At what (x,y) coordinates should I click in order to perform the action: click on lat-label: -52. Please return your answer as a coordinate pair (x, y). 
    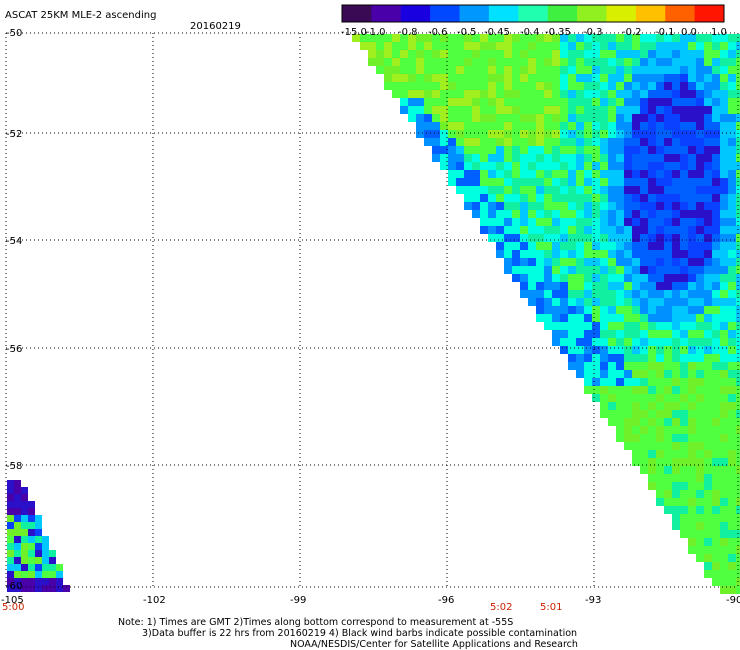
    Looking at the image, I should click on (14, 134).